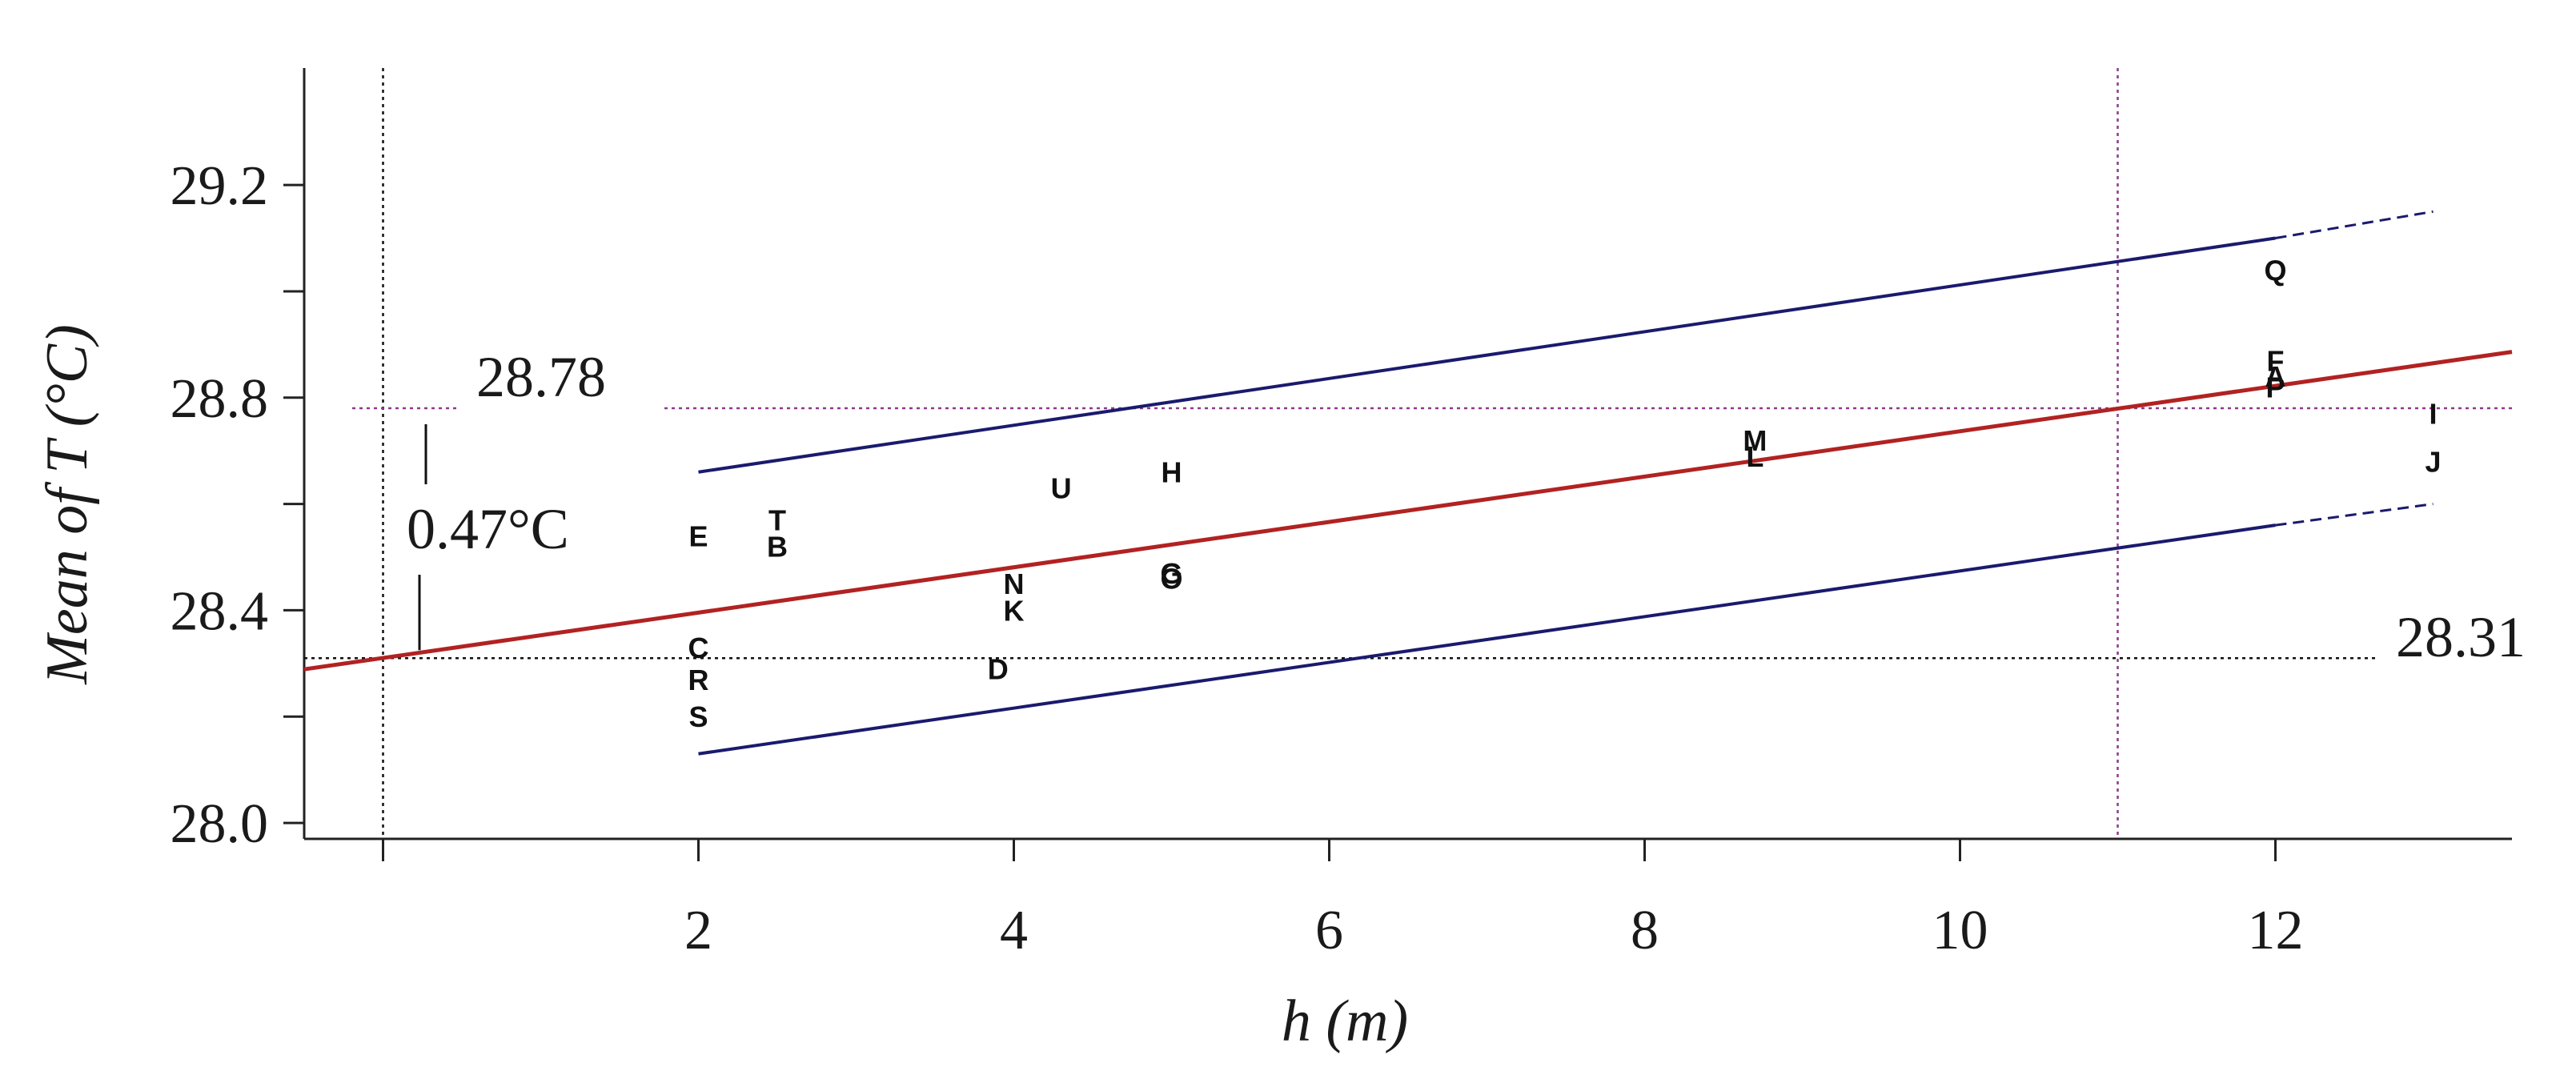  What do you see at coordinates (1171, 579) in the screenshot?
I see `data-point: O` at bounding box center [1171, 579].